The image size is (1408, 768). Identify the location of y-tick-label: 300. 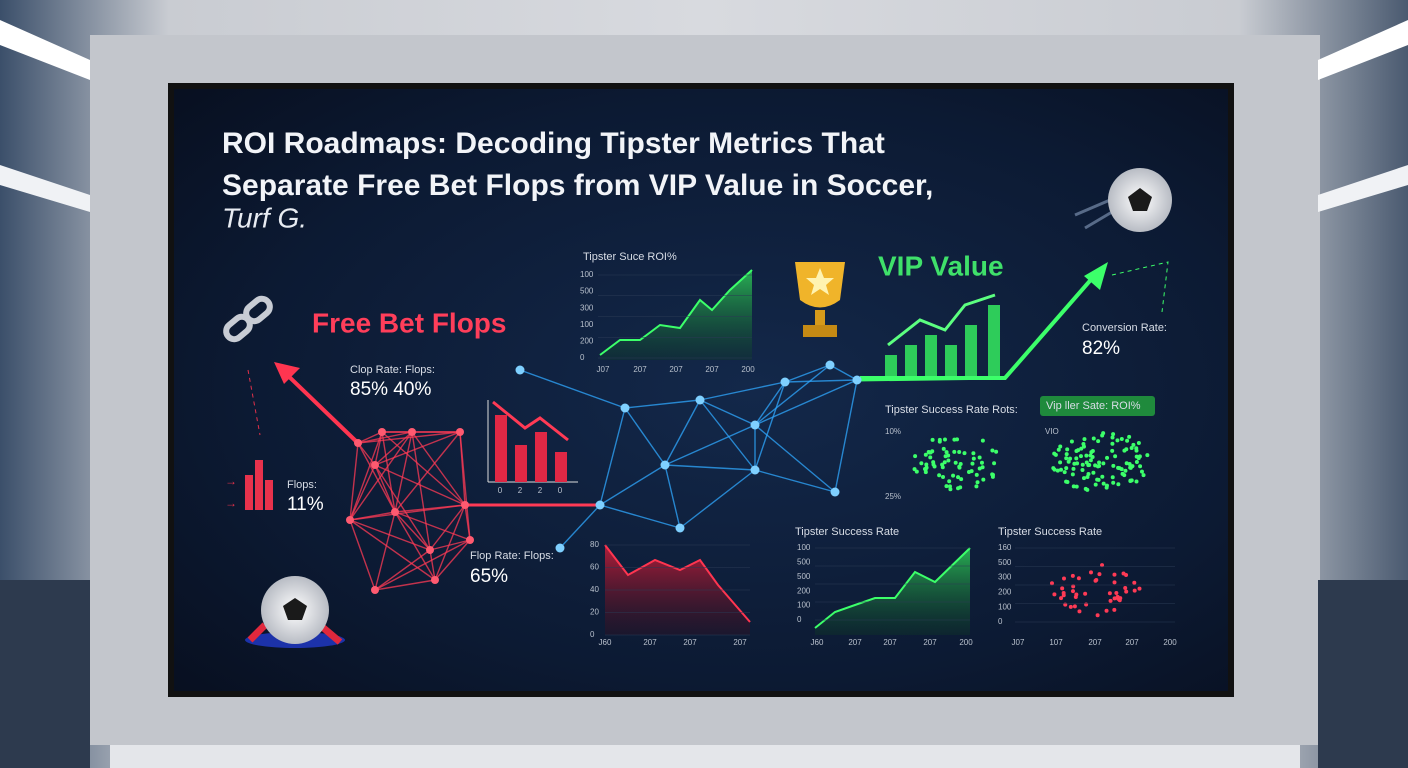
(587, 307).